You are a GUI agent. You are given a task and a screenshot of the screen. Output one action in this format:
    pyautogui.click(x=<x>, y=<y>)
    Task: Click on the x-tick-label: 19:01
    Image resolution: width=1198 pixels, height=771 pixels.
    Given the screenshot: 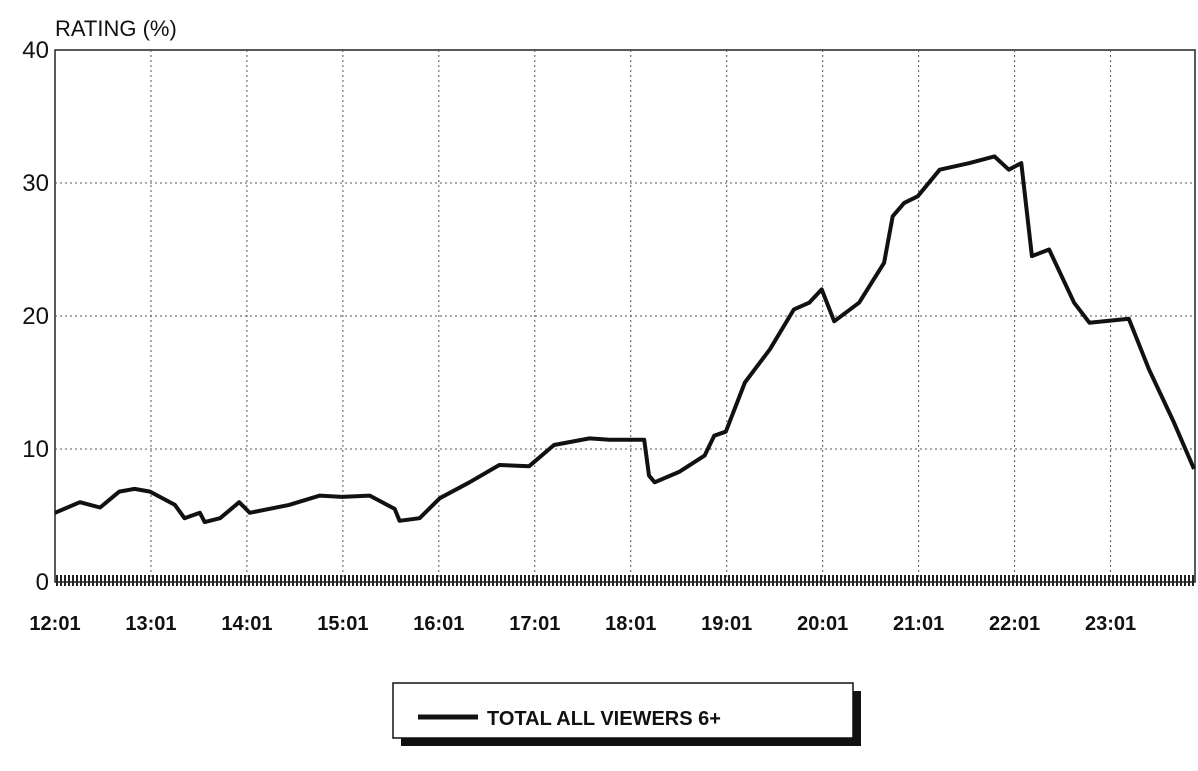 What is the action you would take?
    pyautogui.click(x=726, y=624)
    